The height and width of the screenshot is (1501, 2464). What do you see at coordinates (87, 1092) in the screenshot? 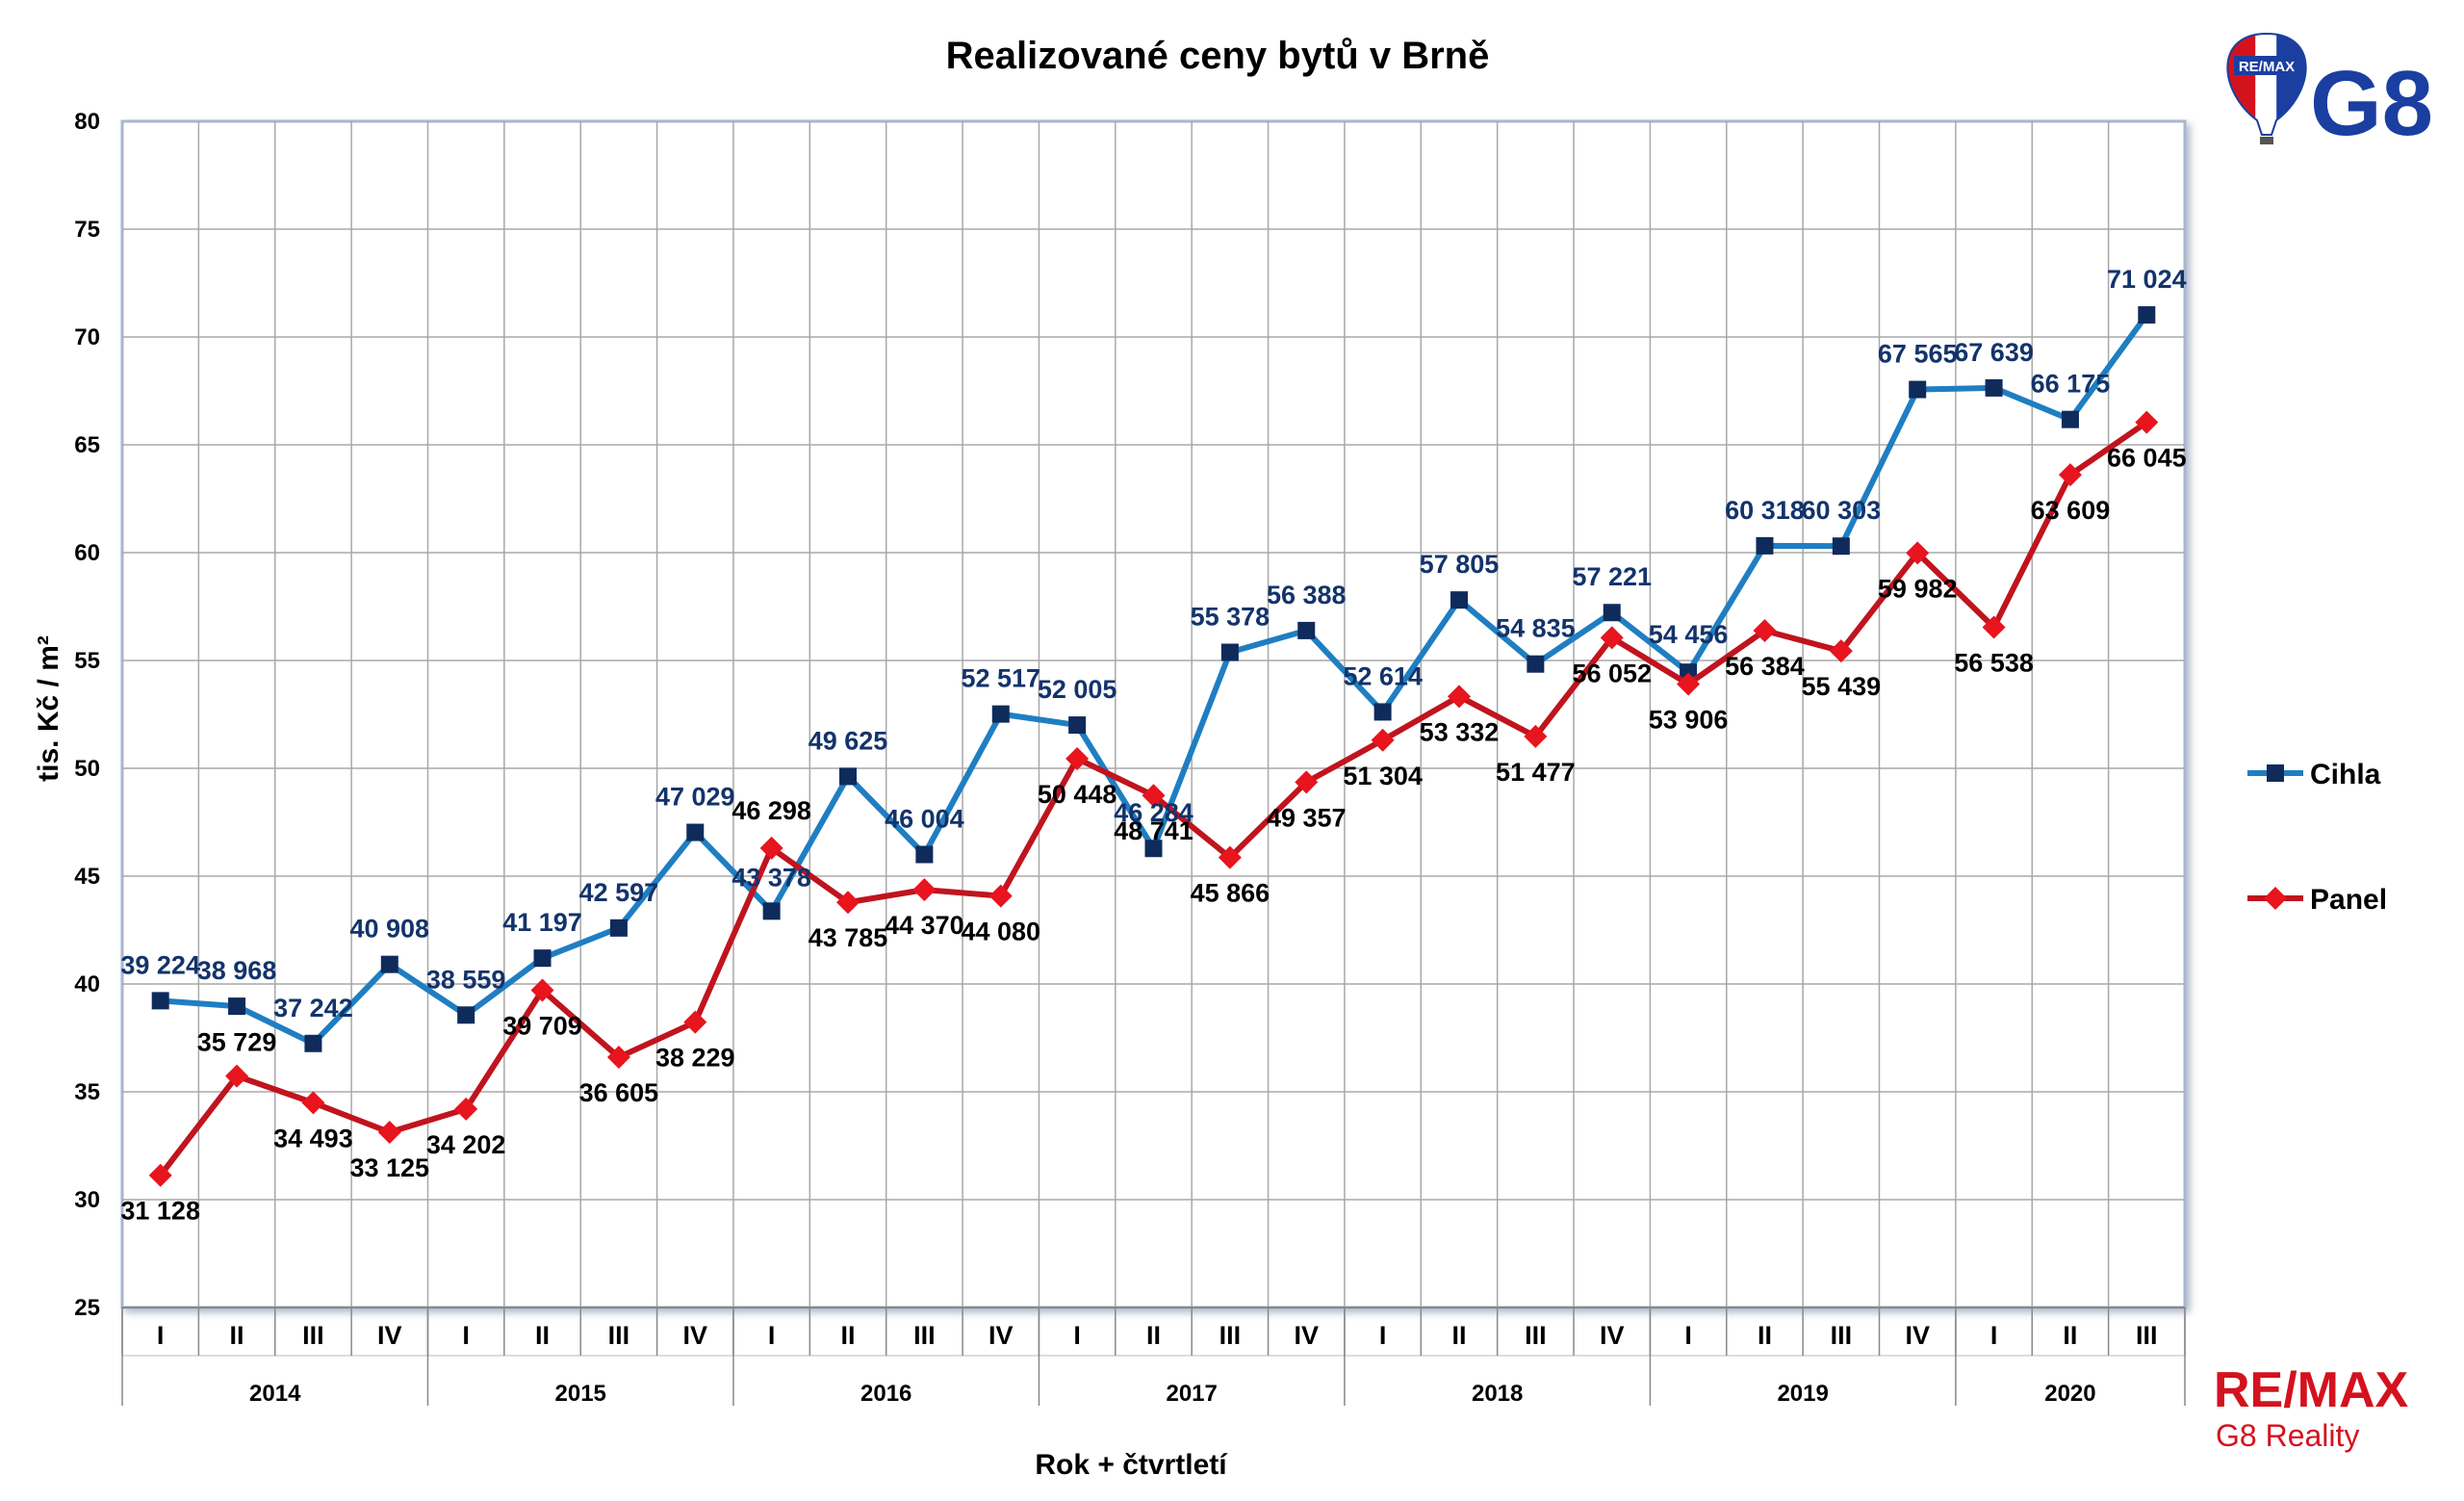
I see `y-tick-label: 35` at bounding box center [87, 1092].